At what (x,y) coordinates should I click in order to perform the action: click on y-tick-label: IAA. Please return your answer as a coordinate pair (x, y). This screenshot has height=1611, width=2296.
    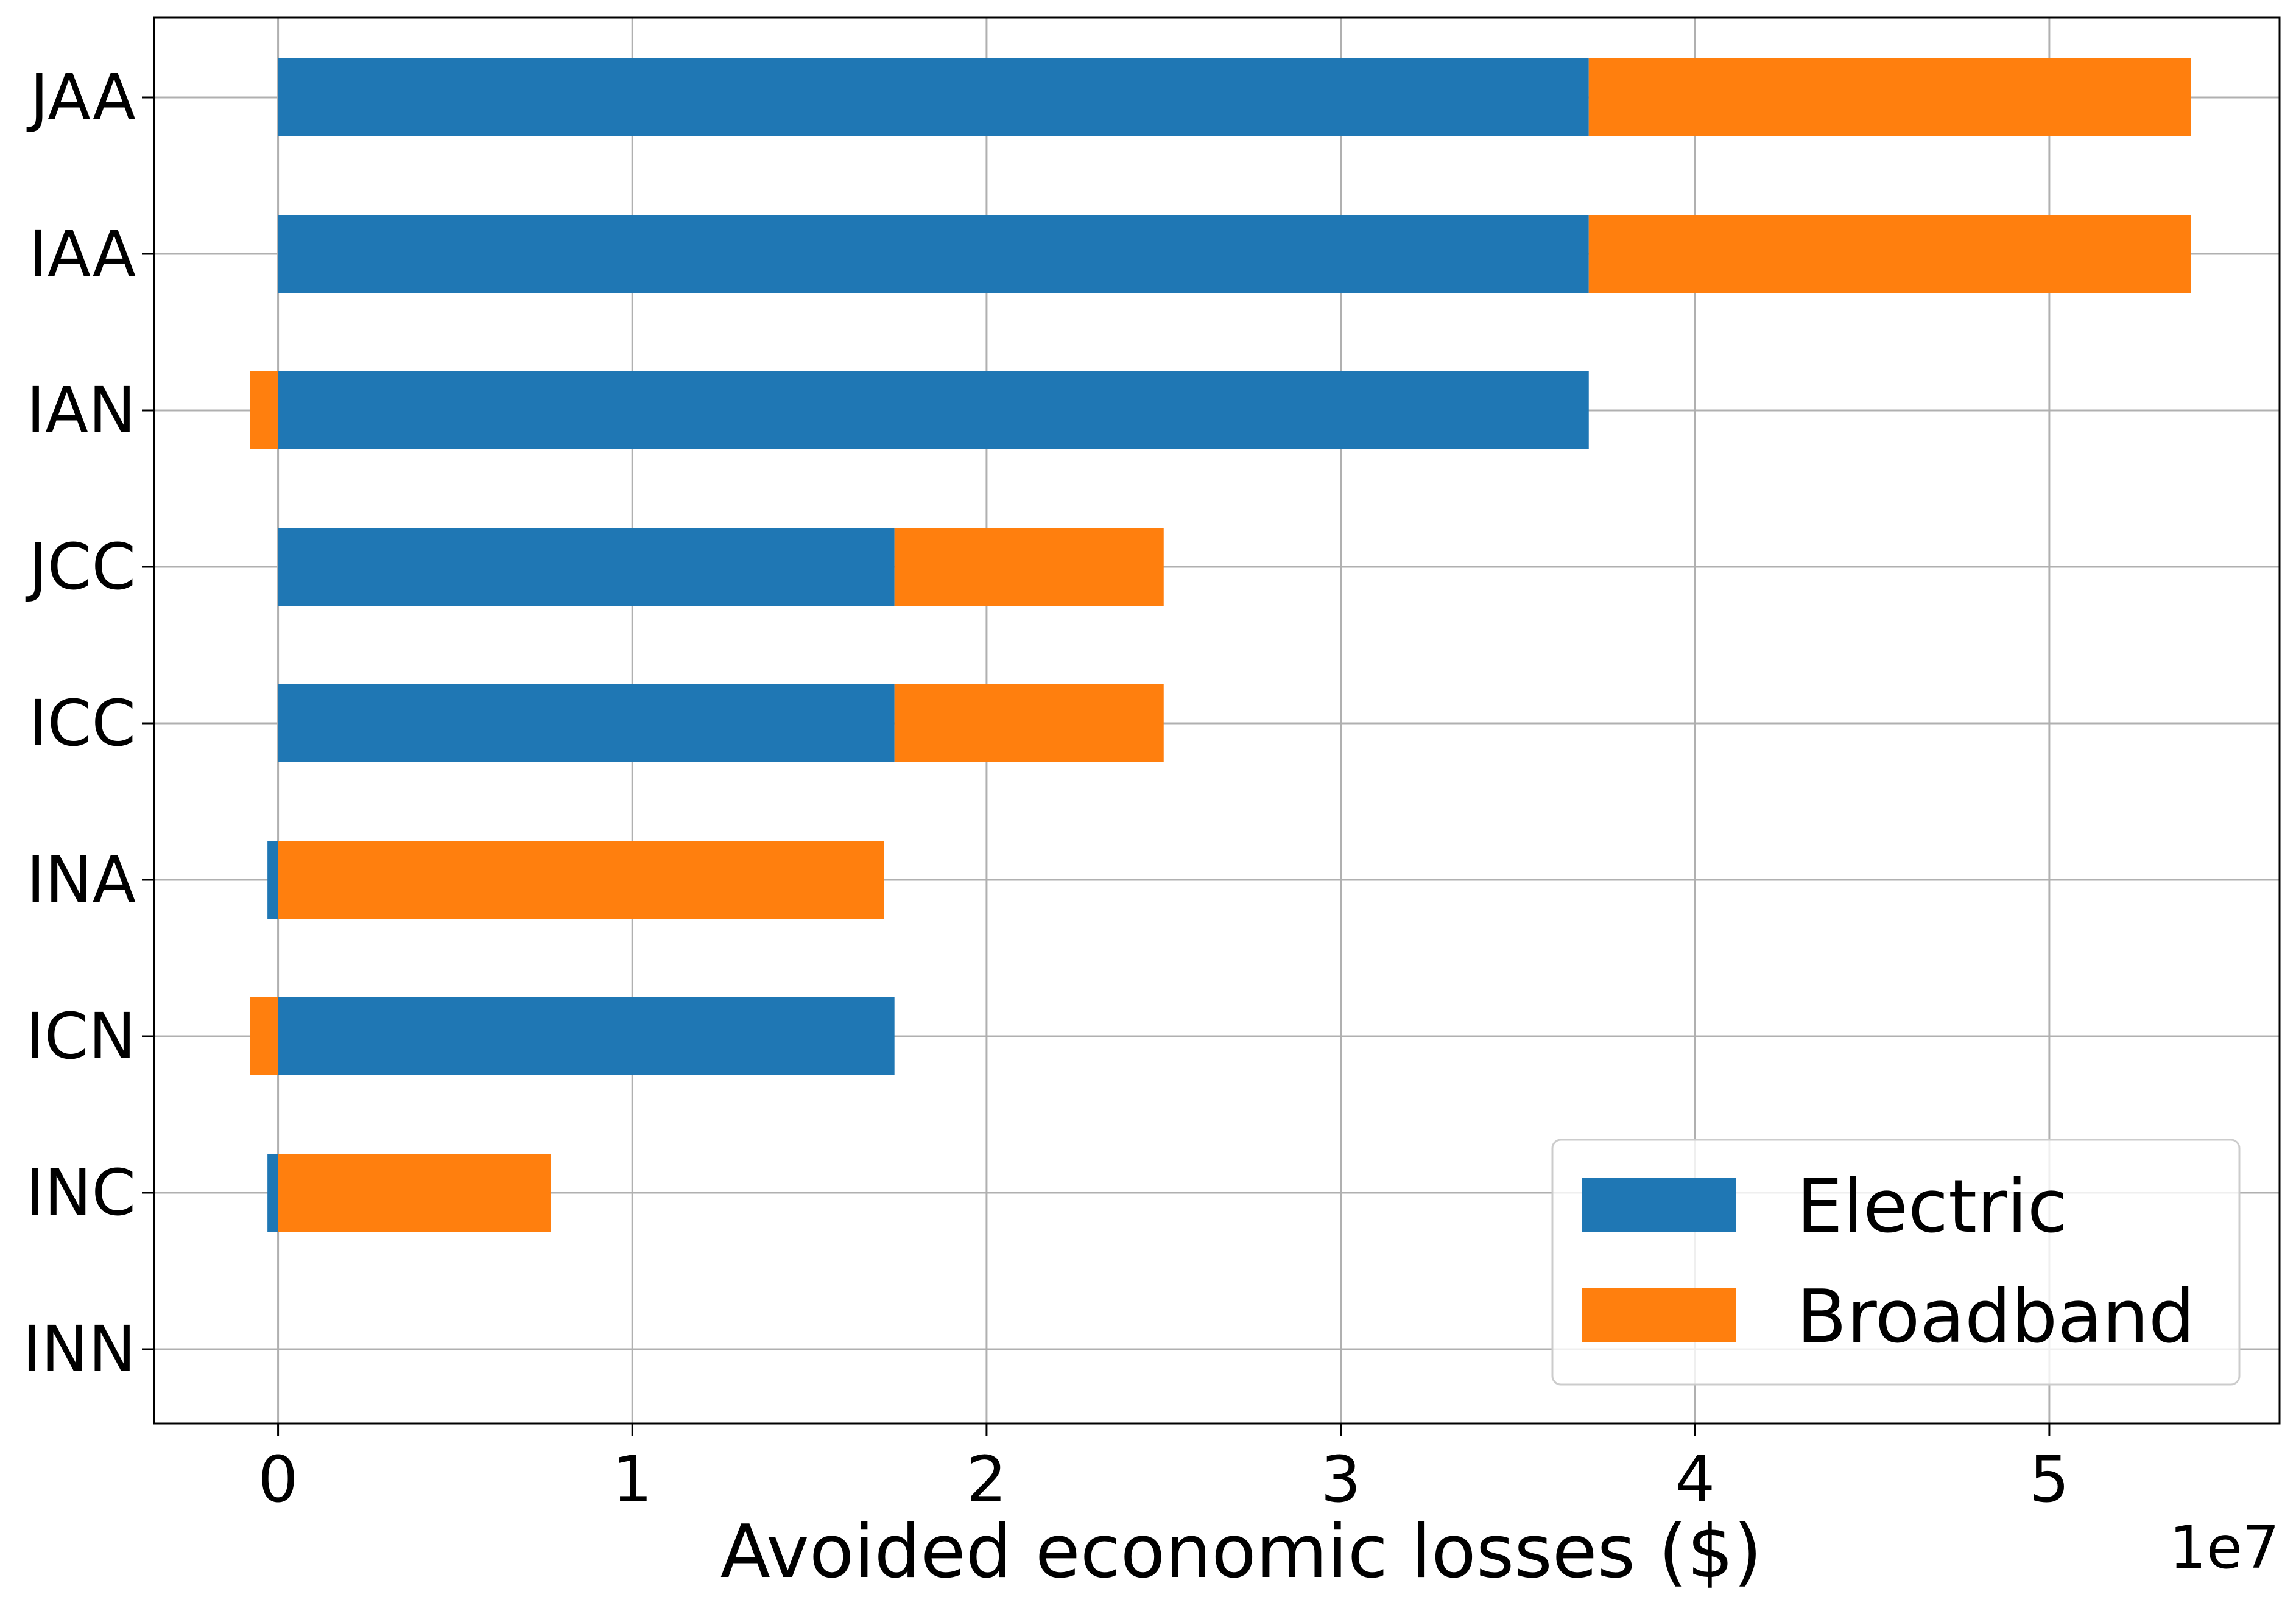
    Looking at the image, I should click on (82, 254).